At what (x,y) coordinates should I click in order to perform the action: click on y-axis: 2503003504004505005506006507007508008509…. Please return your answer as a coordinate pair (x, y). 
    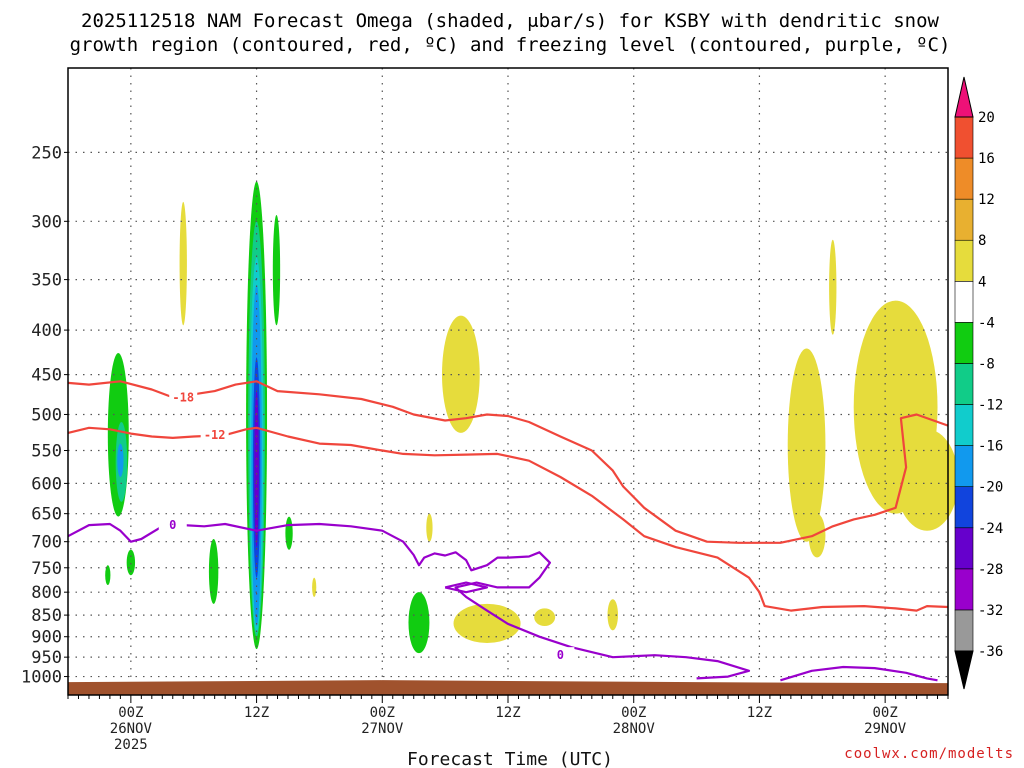
    Looking at the image, I should click on (44, 415).